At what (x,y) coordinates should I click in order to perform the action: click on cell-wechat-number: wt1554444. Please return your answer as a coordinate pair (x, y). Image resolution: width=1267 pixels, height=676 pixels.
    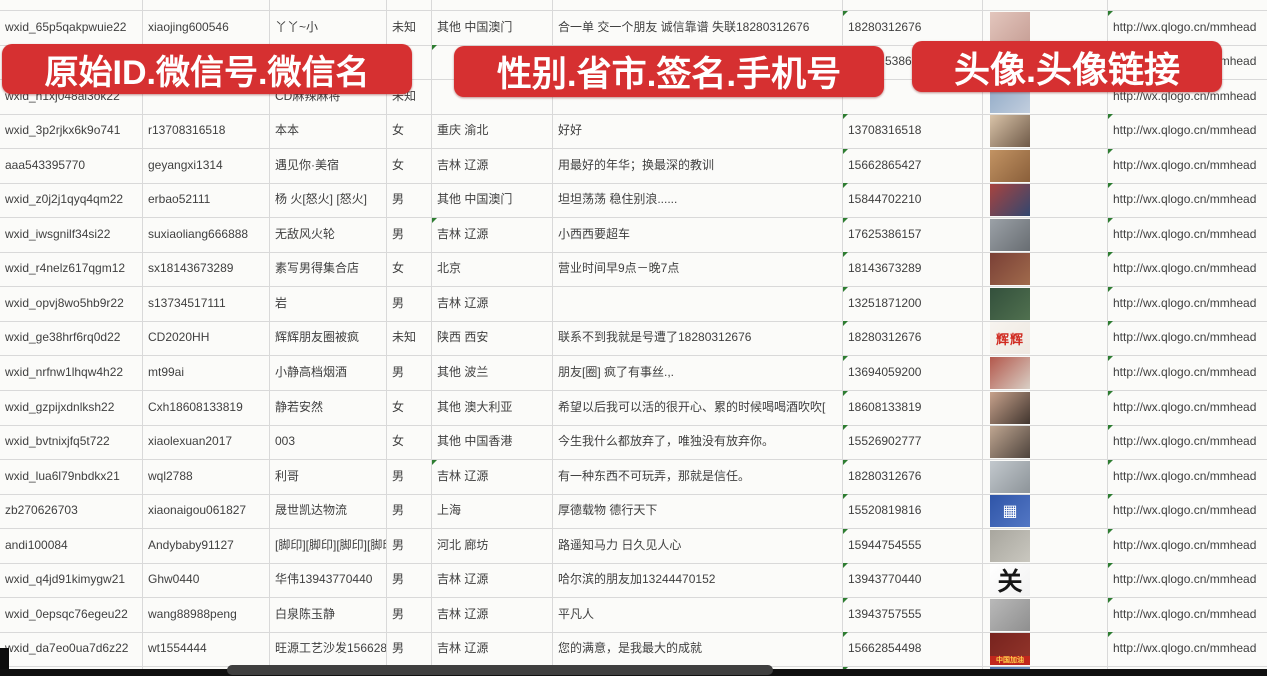
    Looking at the image, I should click on (206, 650).